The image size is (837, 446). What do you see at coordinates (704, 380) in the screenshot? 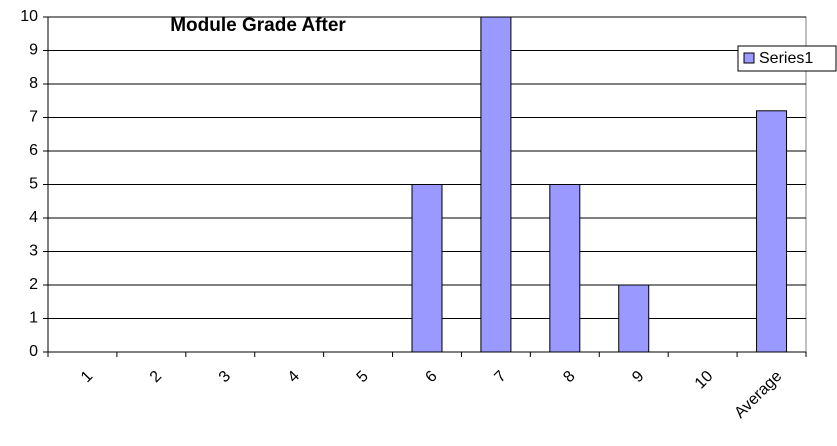
I see `x-tick-label: 10` at bounding box center [704, 380].